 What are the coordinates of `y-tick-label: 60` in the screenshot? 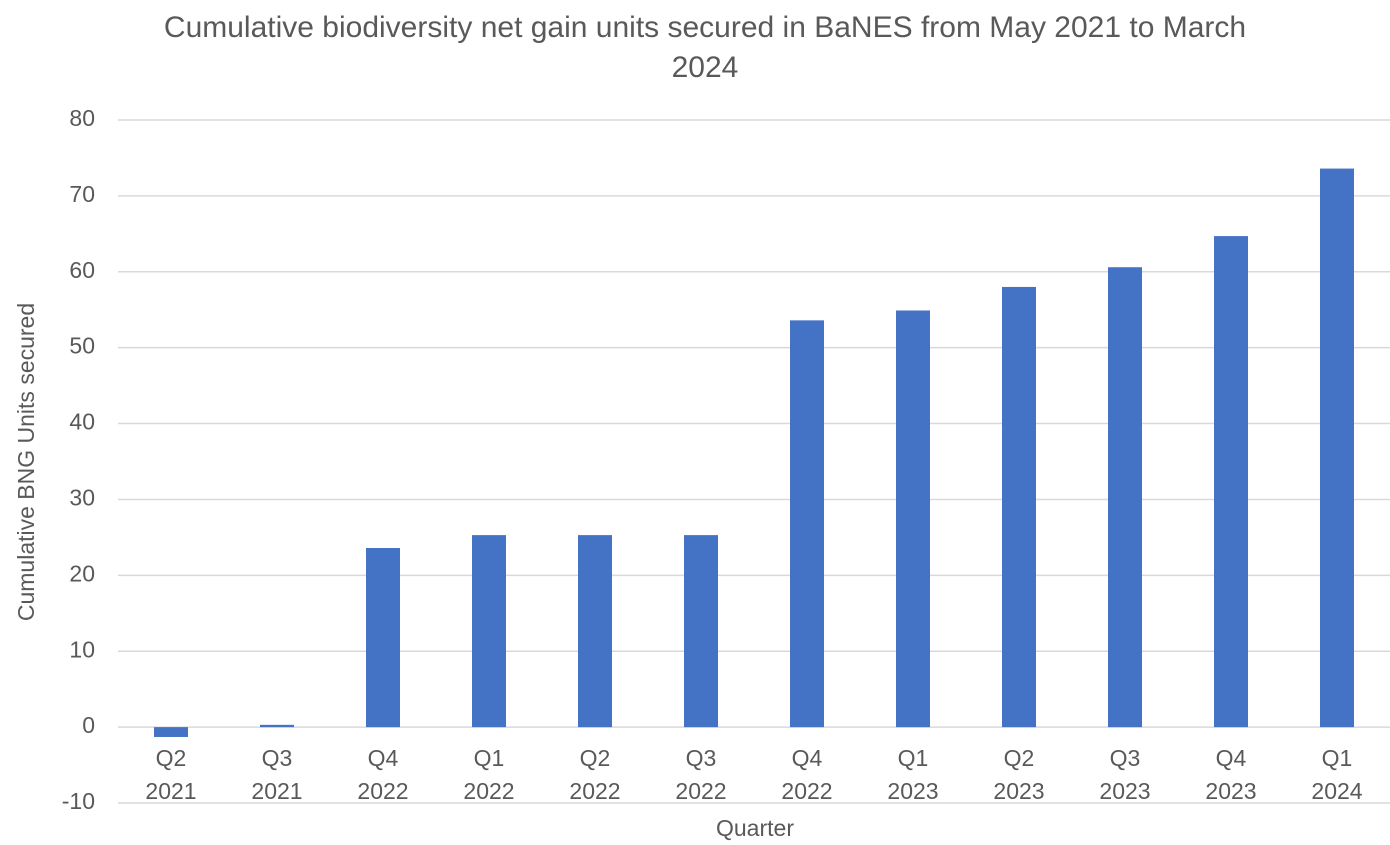 It's located at (82, 270).